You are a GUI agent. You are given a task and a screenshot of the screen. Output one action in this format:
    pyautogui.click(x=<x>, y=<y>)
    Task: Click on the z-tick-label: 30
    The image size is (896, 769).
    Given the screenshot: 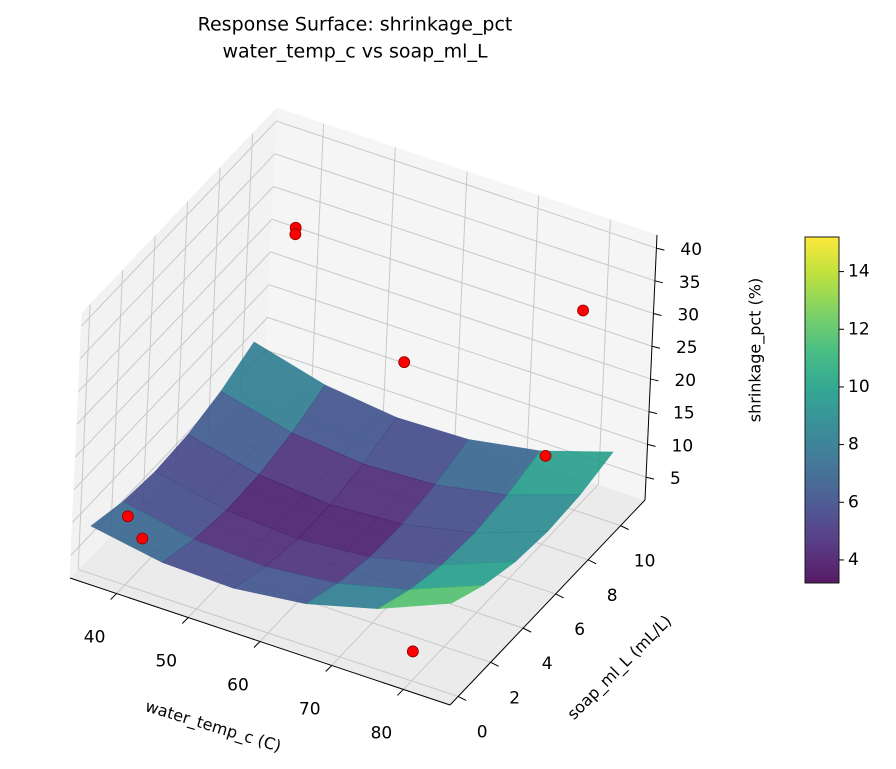 What is the action you would take?
    pyautogui.click(x=688, y=316)
    